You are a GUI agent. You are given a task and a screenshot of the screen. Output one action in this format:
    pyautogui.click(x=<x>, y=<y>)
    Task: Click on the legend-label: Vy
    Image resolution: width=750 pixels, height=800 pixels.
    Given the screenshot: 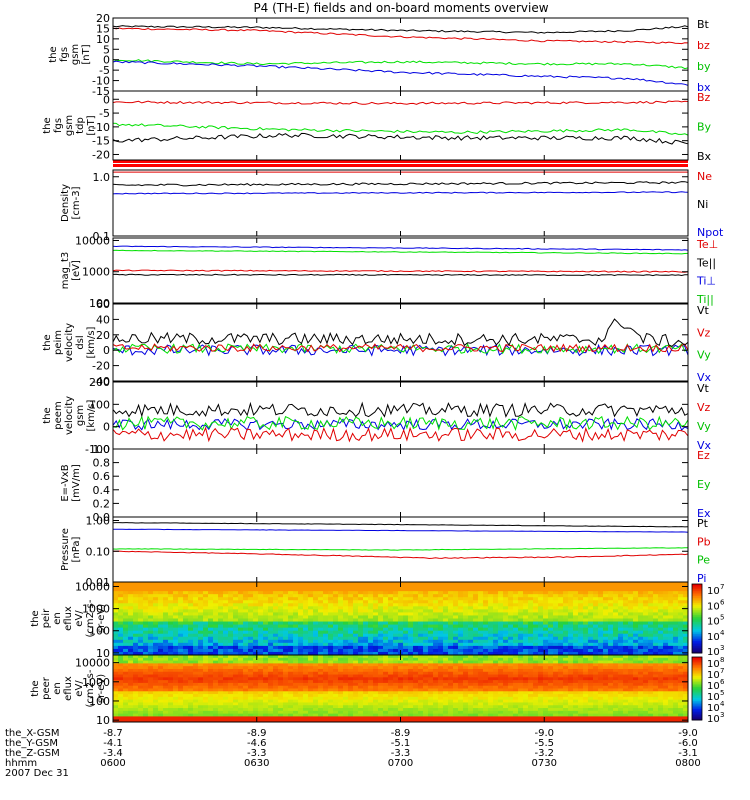 What is the action you would take?
    pyautogui.click(x=704, y=355)
    